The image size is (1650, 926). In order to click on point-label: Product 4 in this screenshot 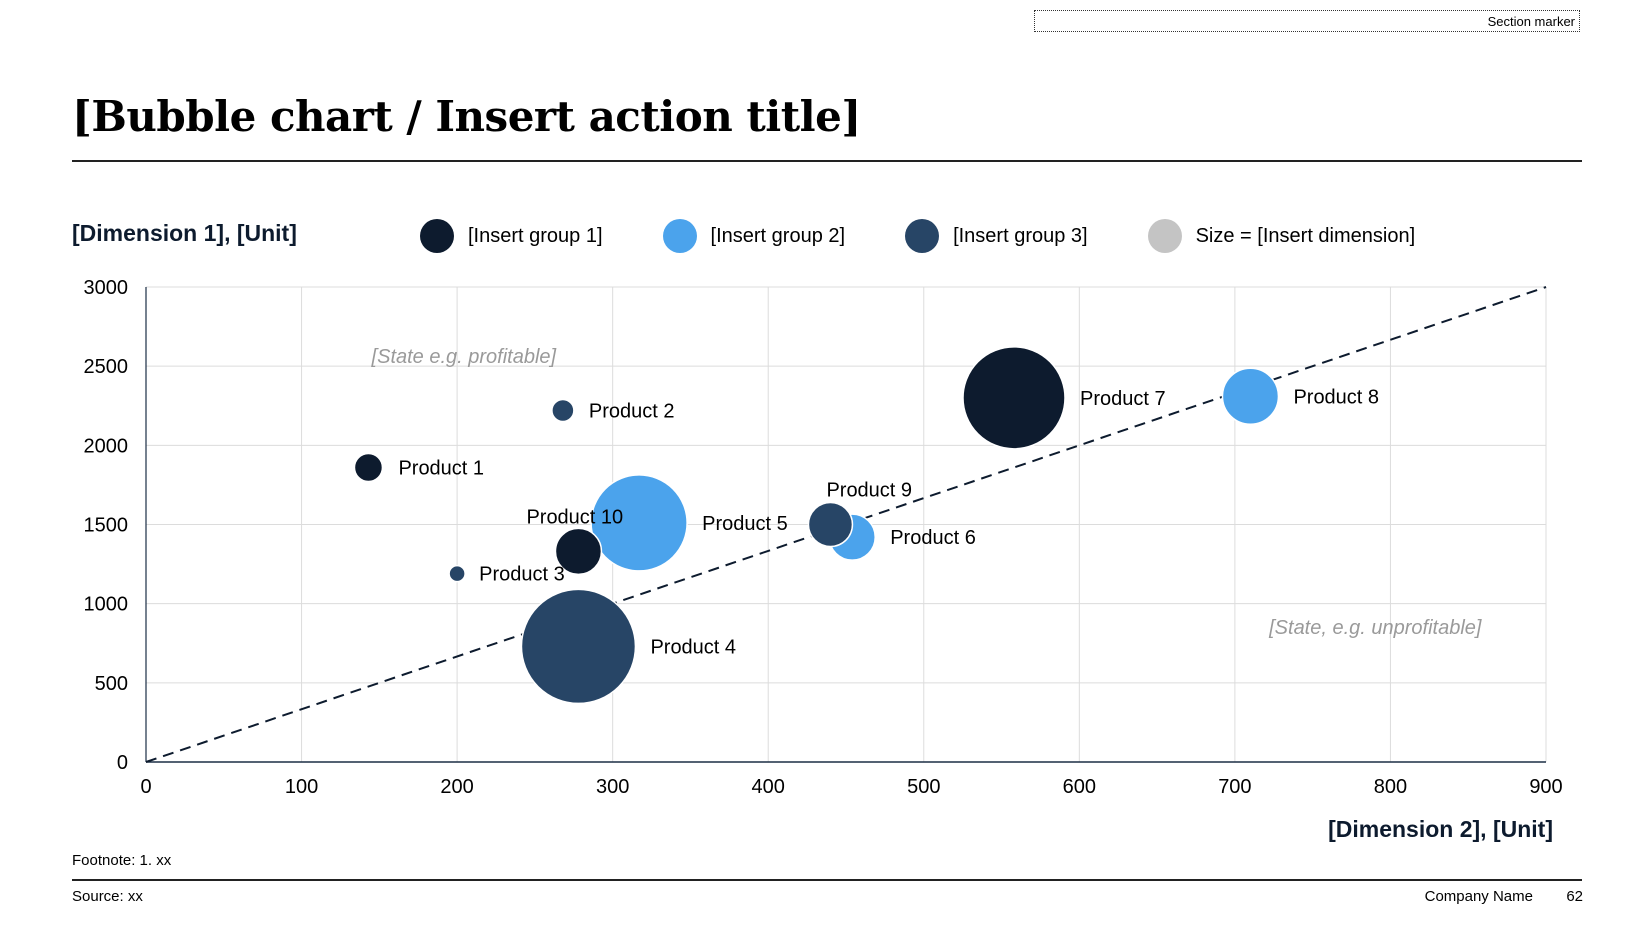, I will do `click(693, 647)`.